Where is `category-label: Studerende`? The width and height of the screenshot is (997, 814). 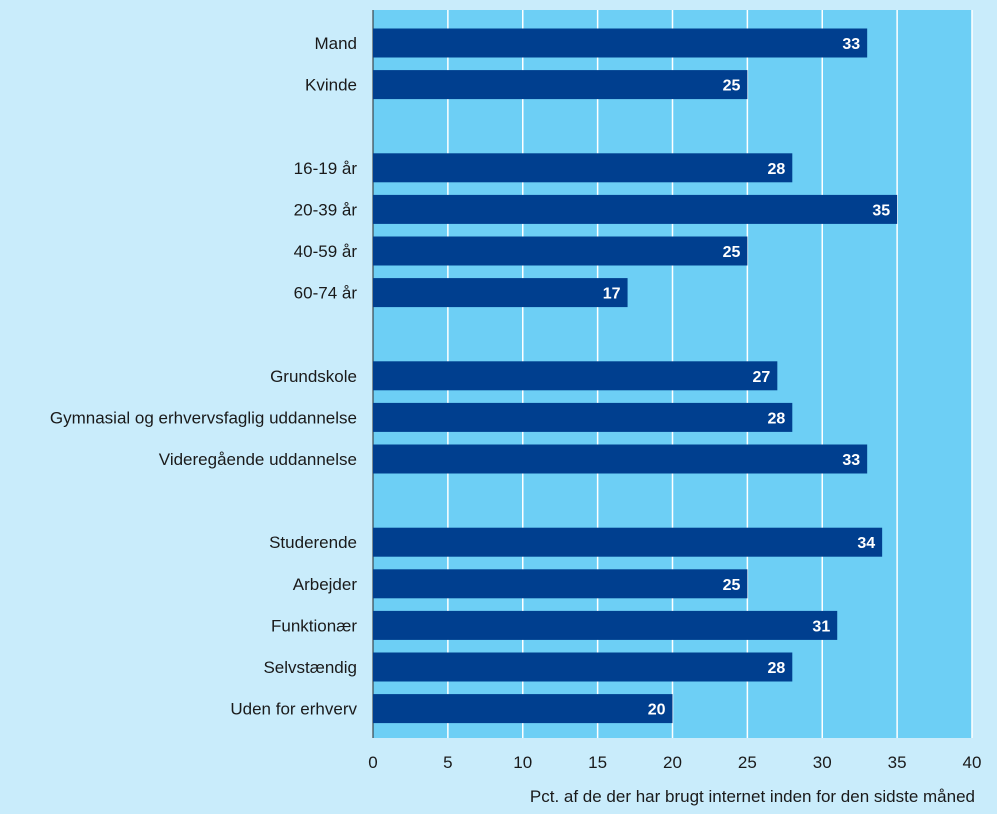
category-label: Studerende is located at coordinates (313, 542).